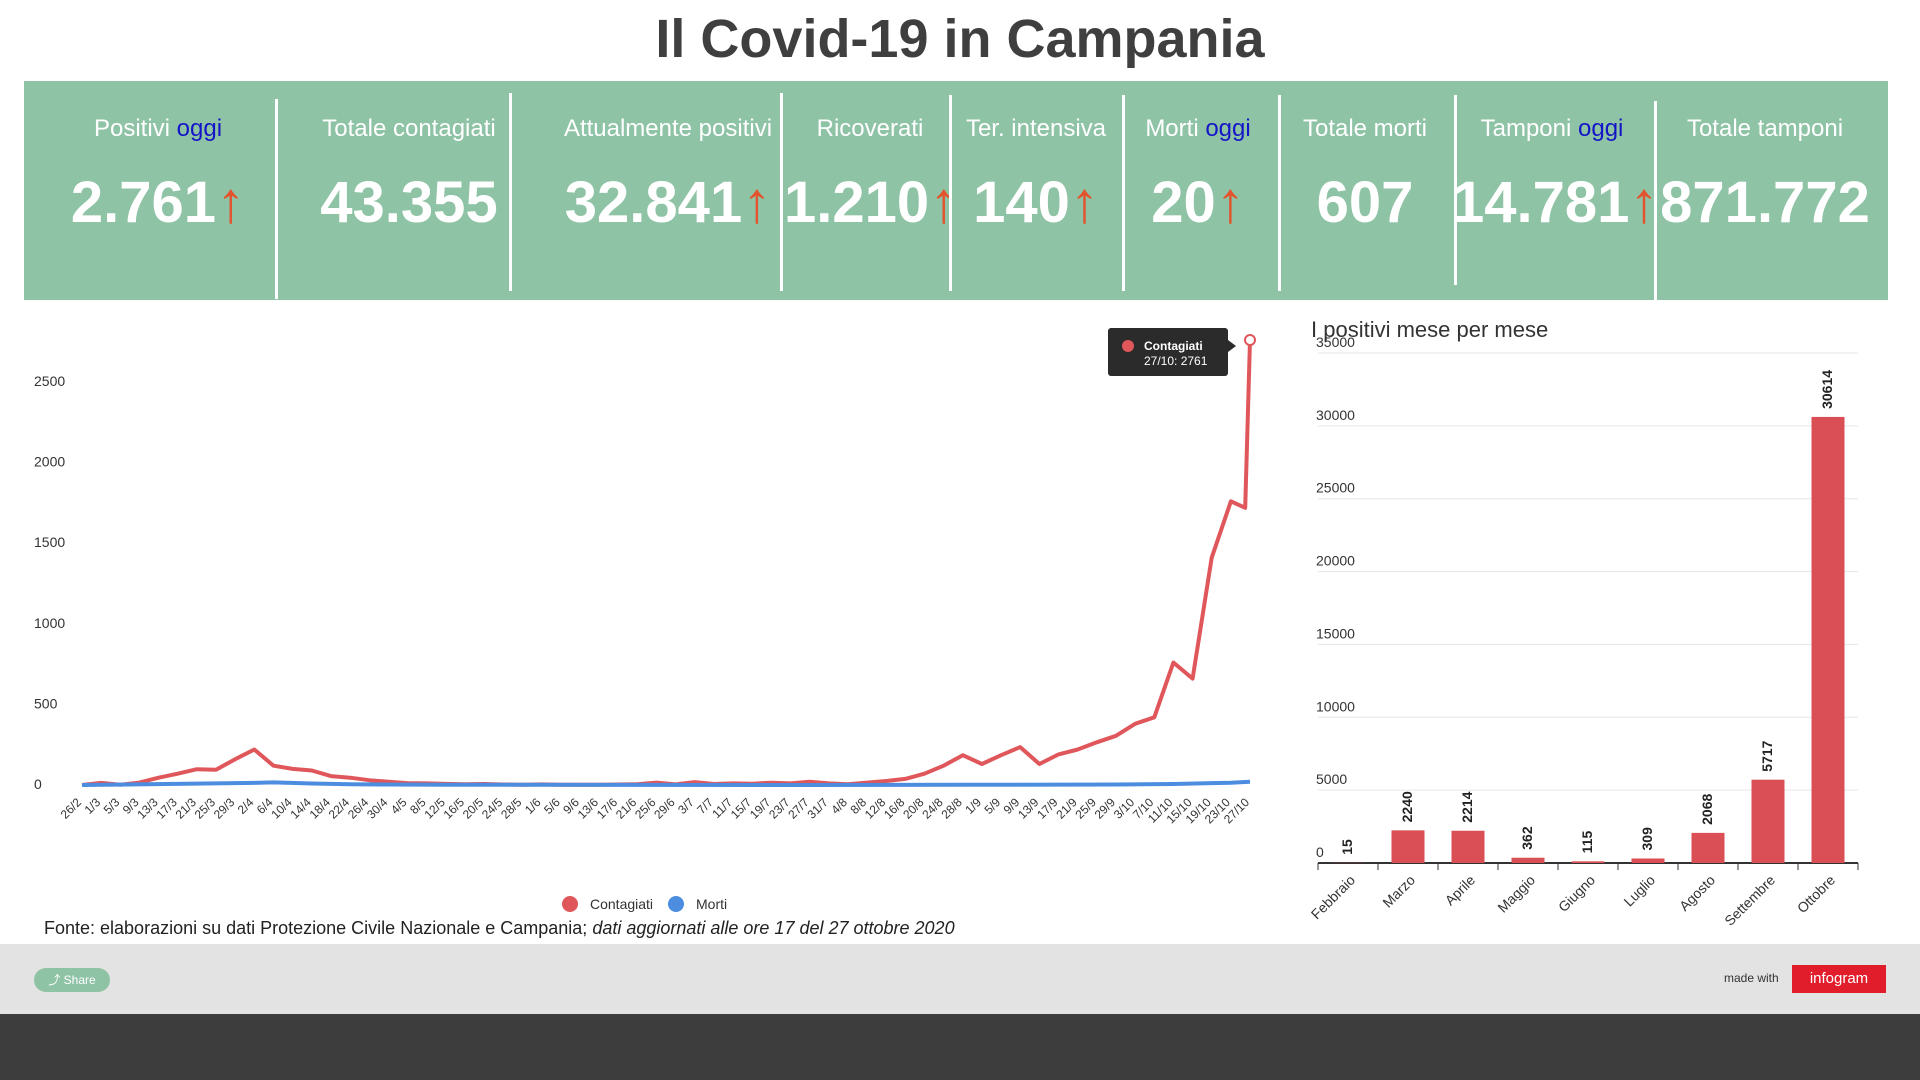 This screenshot has width=1920, height=1080. What do you see at coordinates (1765, 128) in the screenshot?
I see `stat-label: Totale tamponi` at bounding box center [1765, 128].